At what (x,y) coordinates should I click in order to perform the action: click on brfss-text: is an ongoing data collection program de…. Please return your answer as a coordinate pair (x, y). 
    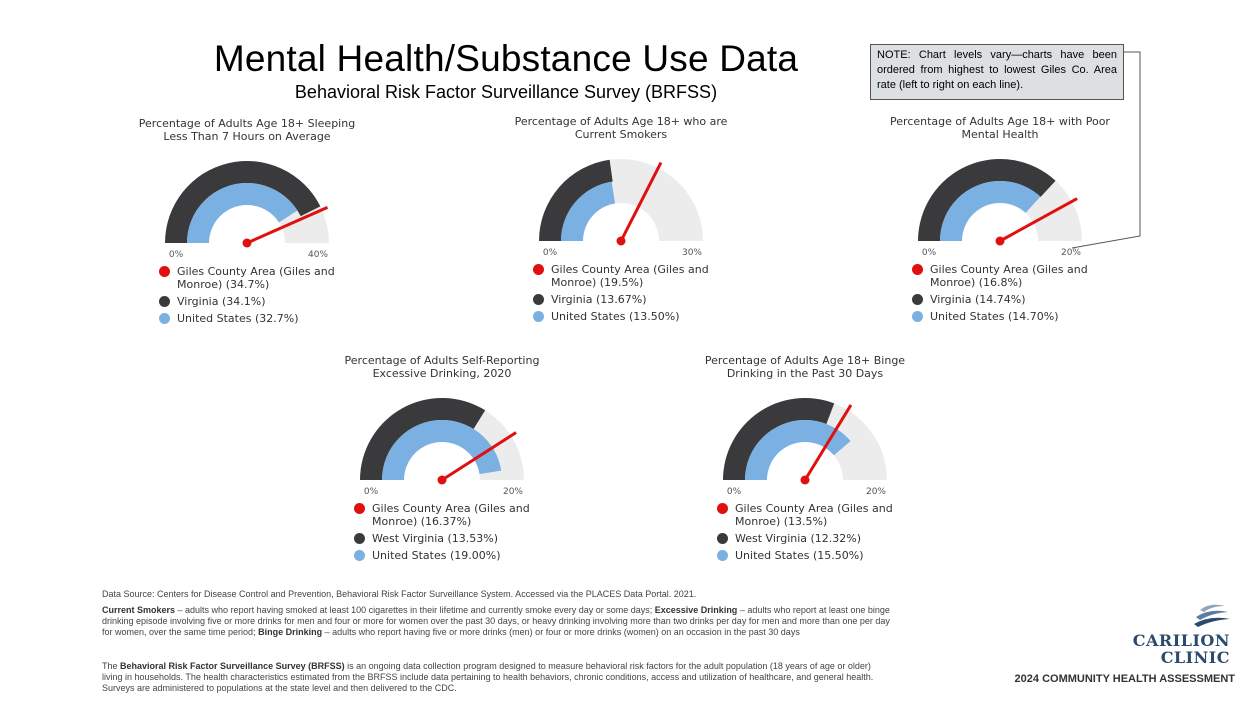
    Looking at the image, I should click on (488, 677).